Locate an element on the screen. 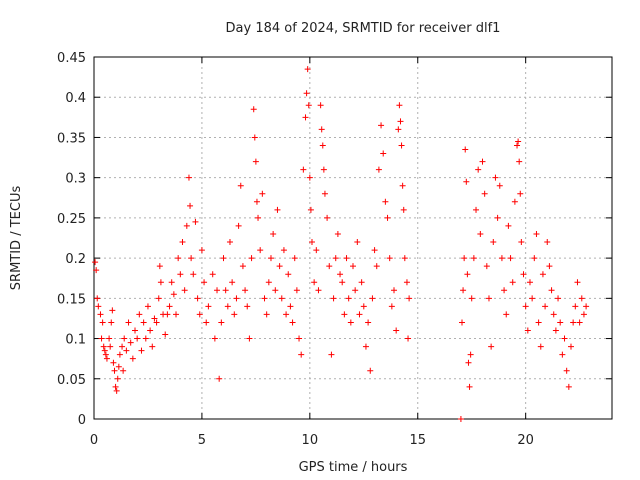  y-tick-label: 0.2 is located at coordinates (75, 259).